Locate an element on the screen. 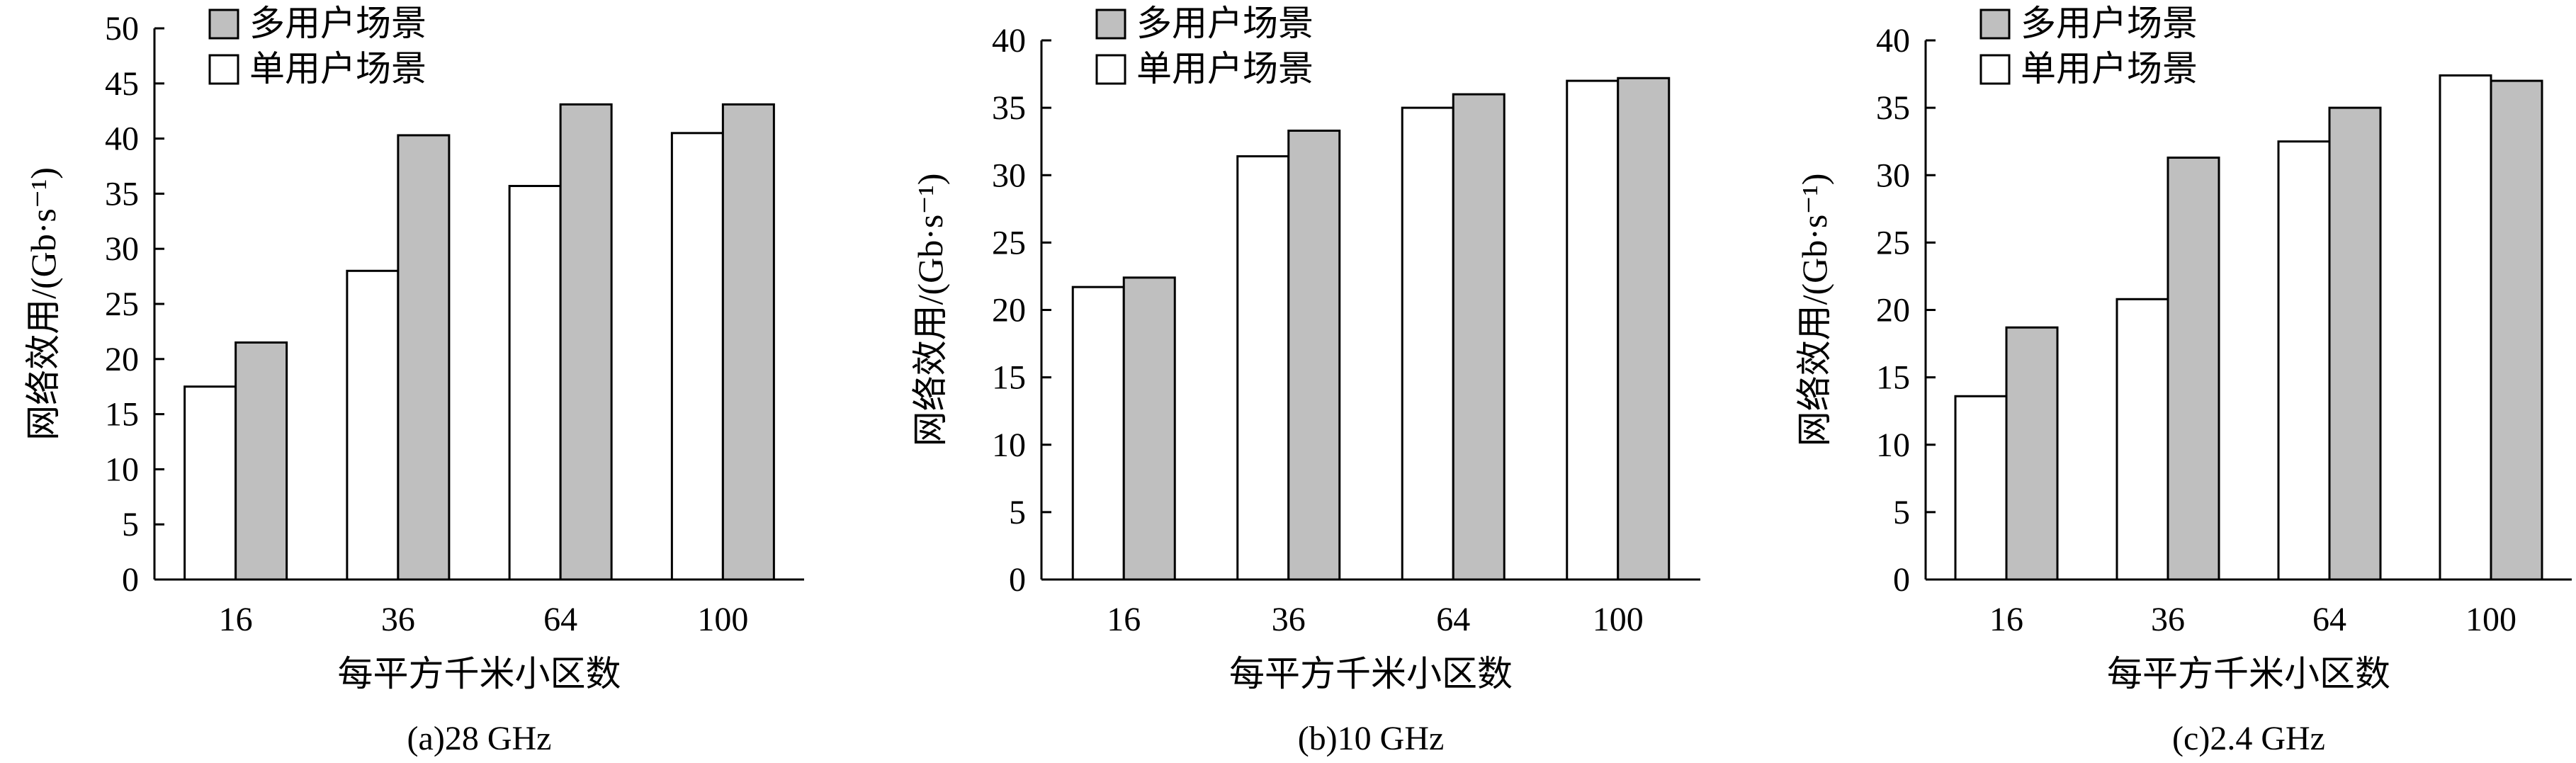  panel-caption: (b)10 GHz is located at coordinates (1371, 738).